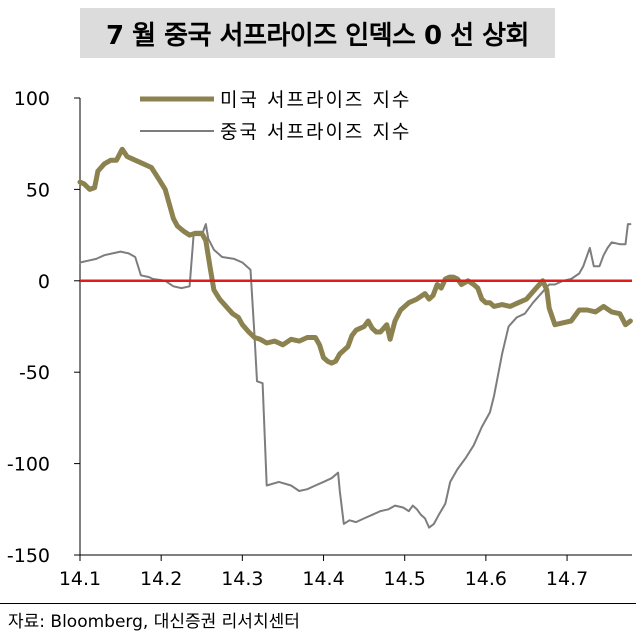  I want to click on x-tick-label: 14.5, so click(405, 579).